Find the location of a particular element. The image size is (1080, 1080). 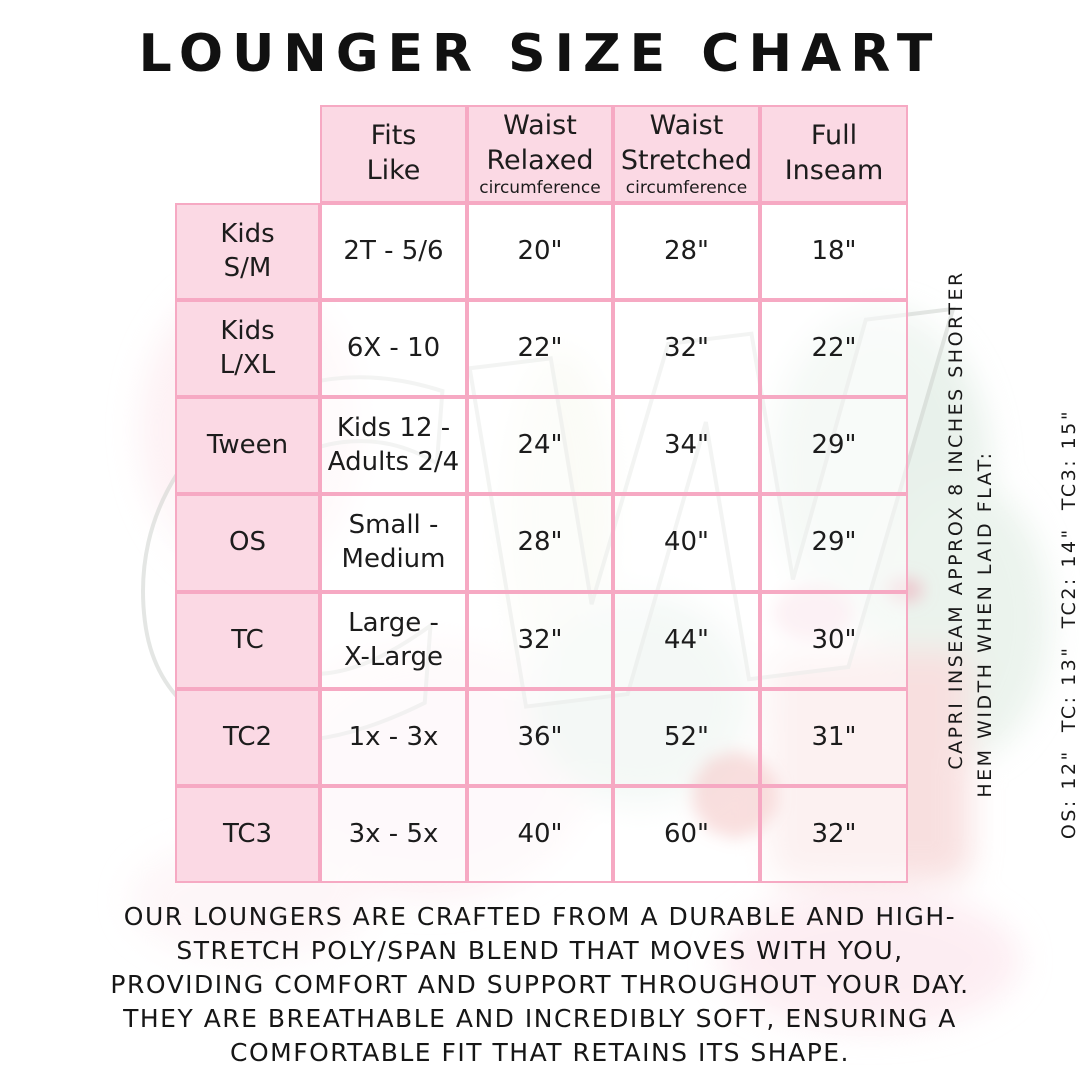

cell-full-inseam: 30" is located at coordinates (834, 640).